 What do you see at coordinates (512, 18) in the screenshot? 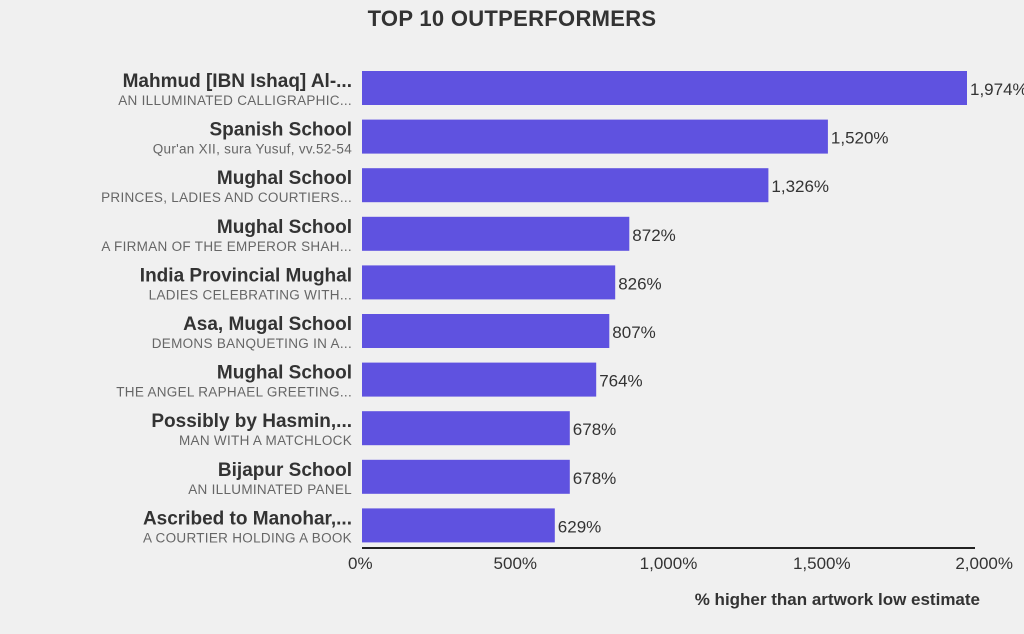
I see `chart-title: TOP 10 OUTPERFORMERS` at bounding box center [512, 18].